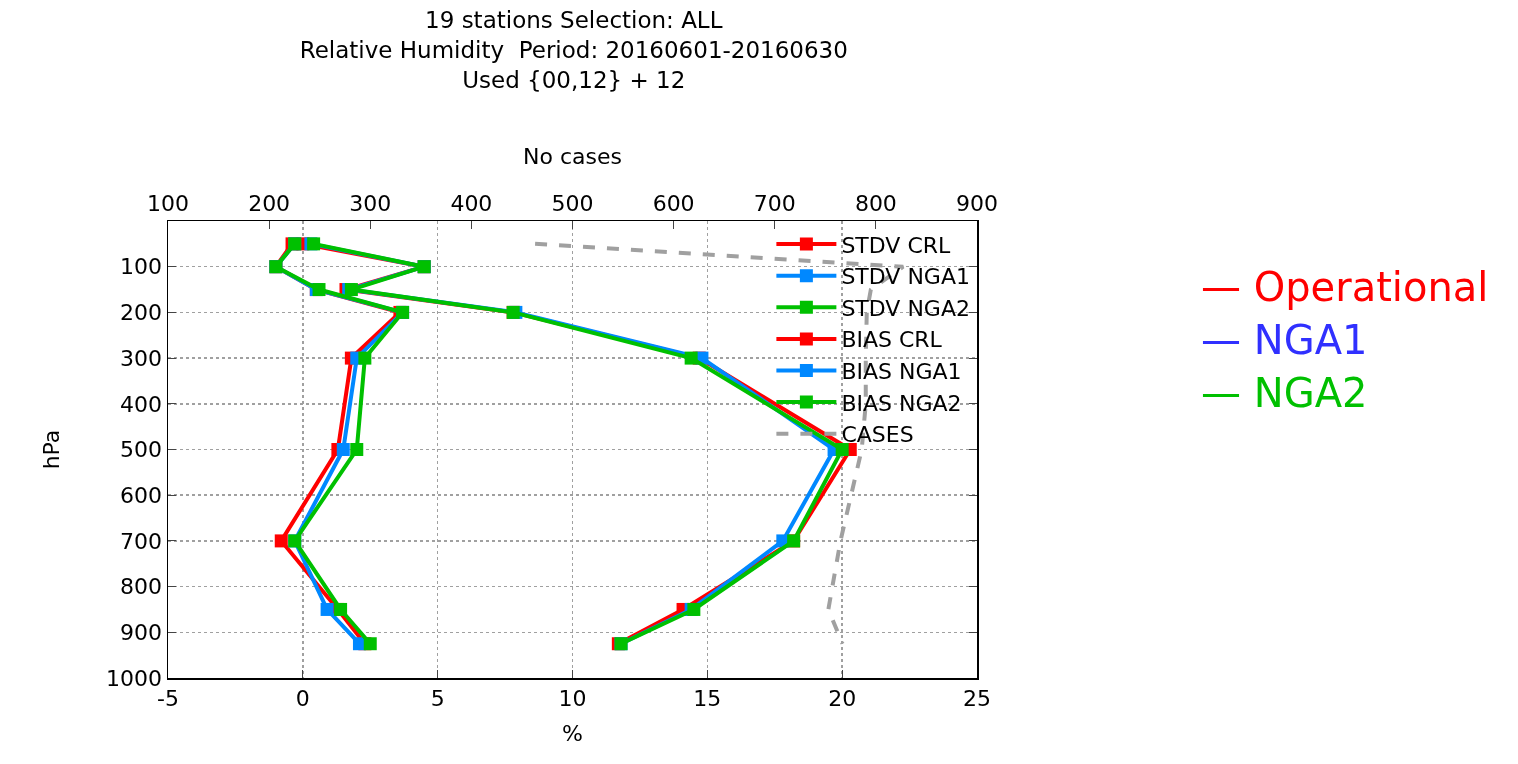 Image resolution: width=1518 pixels, height=764 pixels. What do you see at coordinates (168, 203) in the screenshot?
I see `x2-tick-label: 100` at bounding box center [168, 203].